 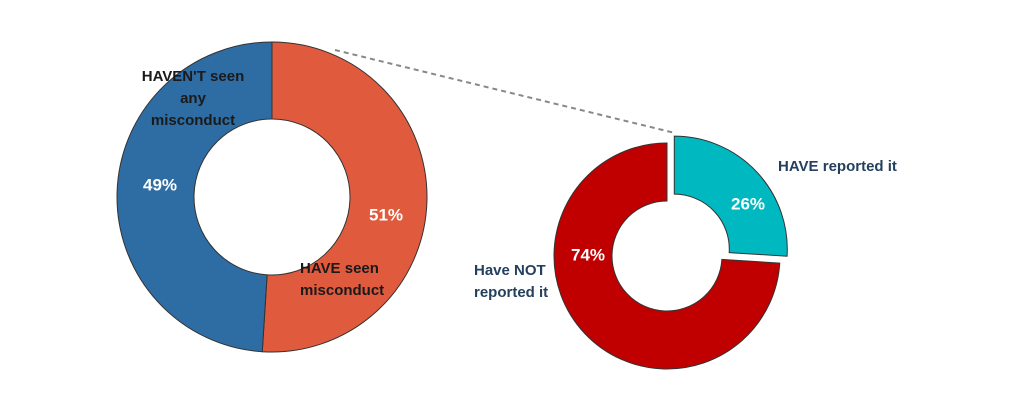 I want to click on value-label: 74%, so click(x=588, y=254).